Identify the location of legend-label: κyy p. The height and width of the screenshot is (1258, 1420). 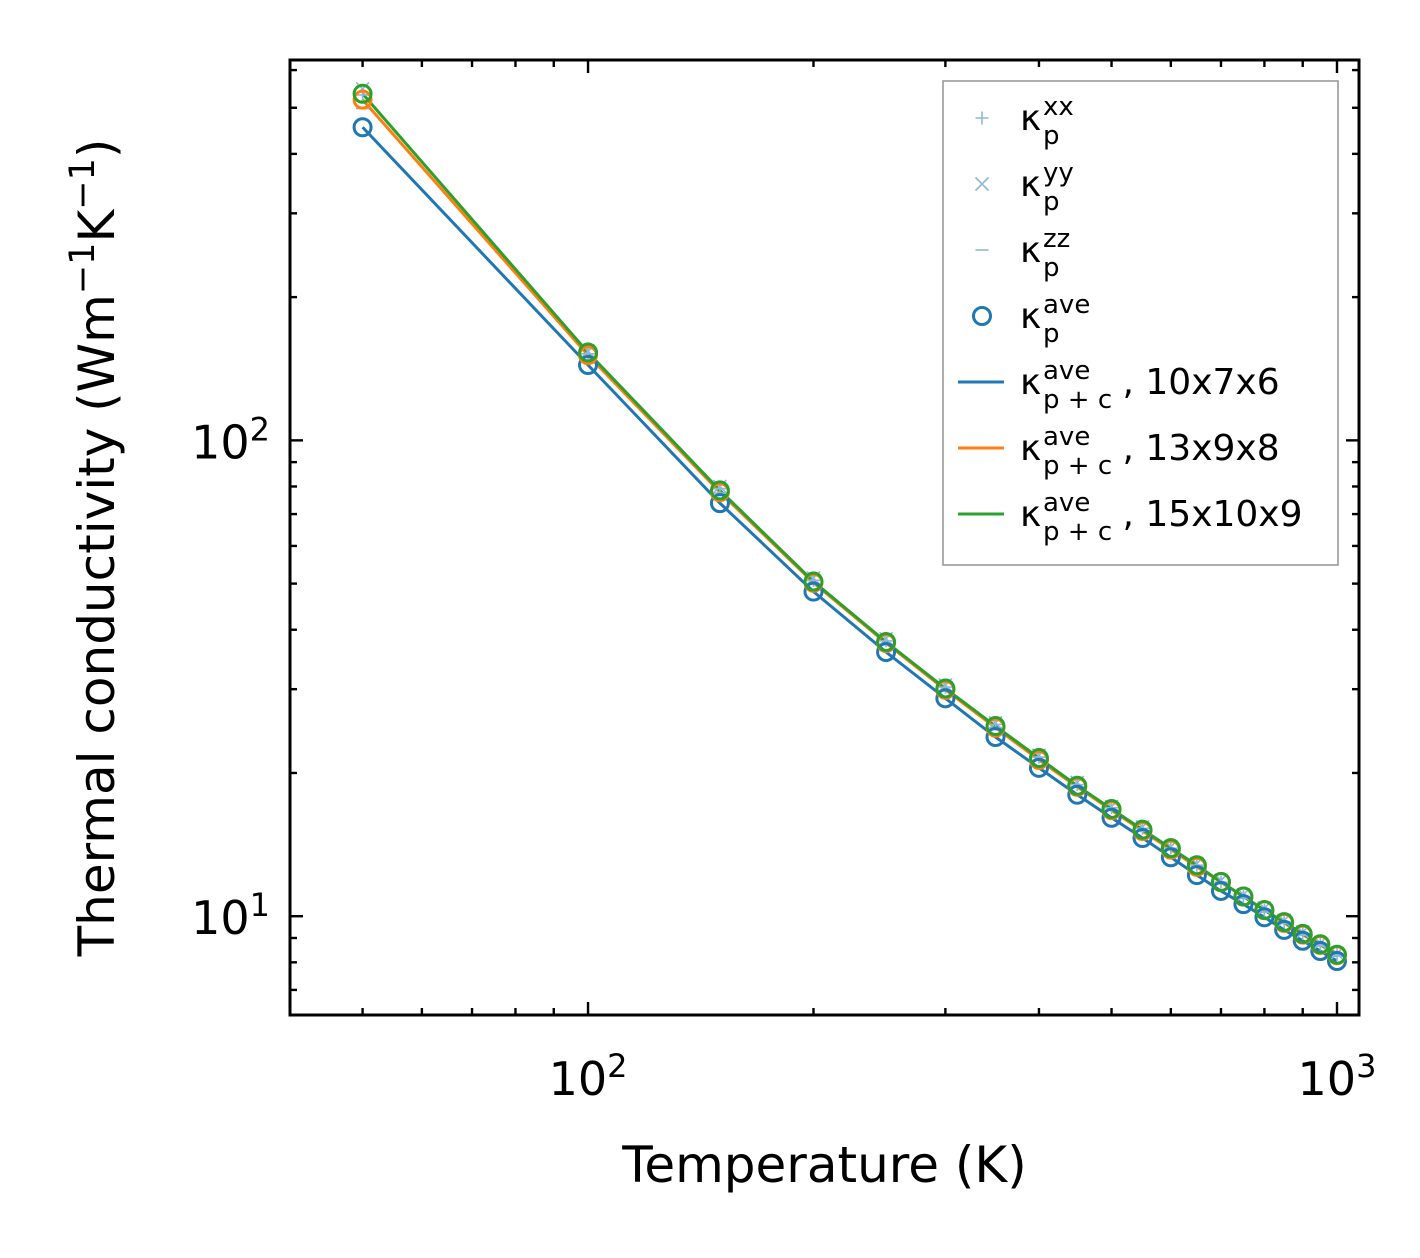
(1047, 187).